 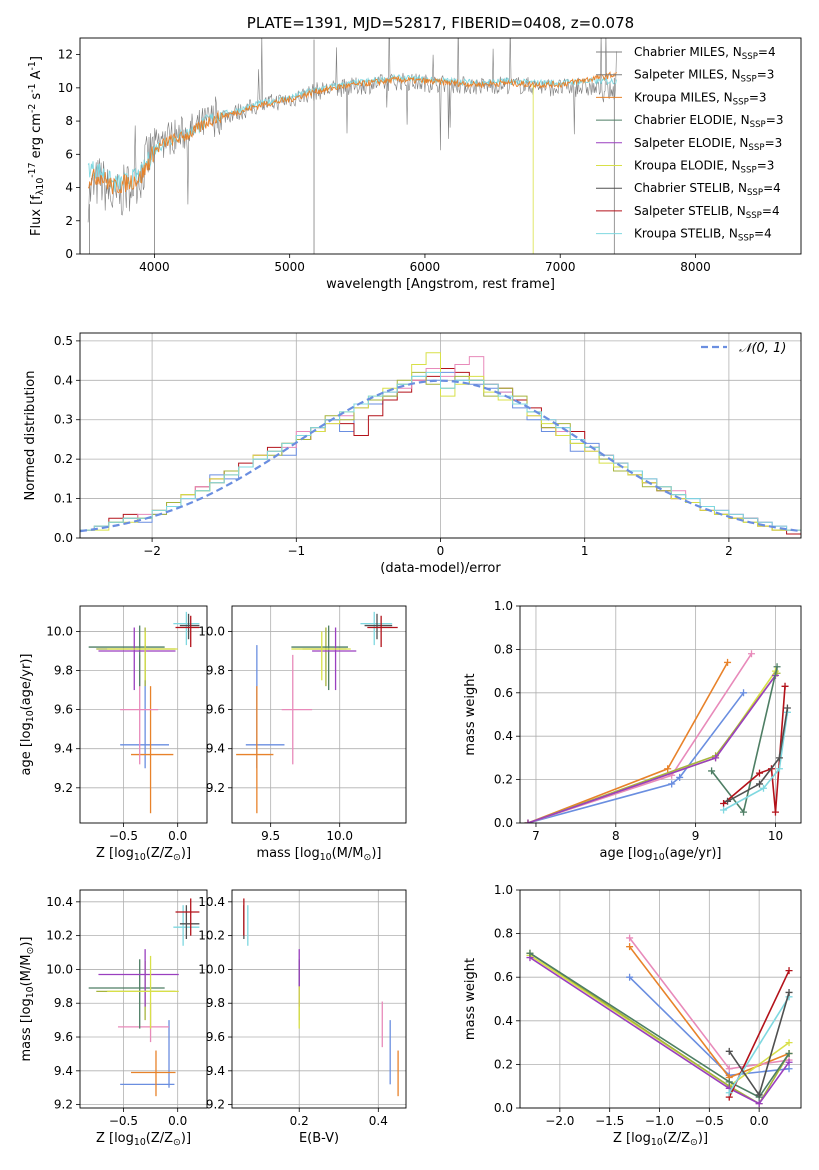 I want to click on y-tick-label: 0.6, so click(x=503, y=693).